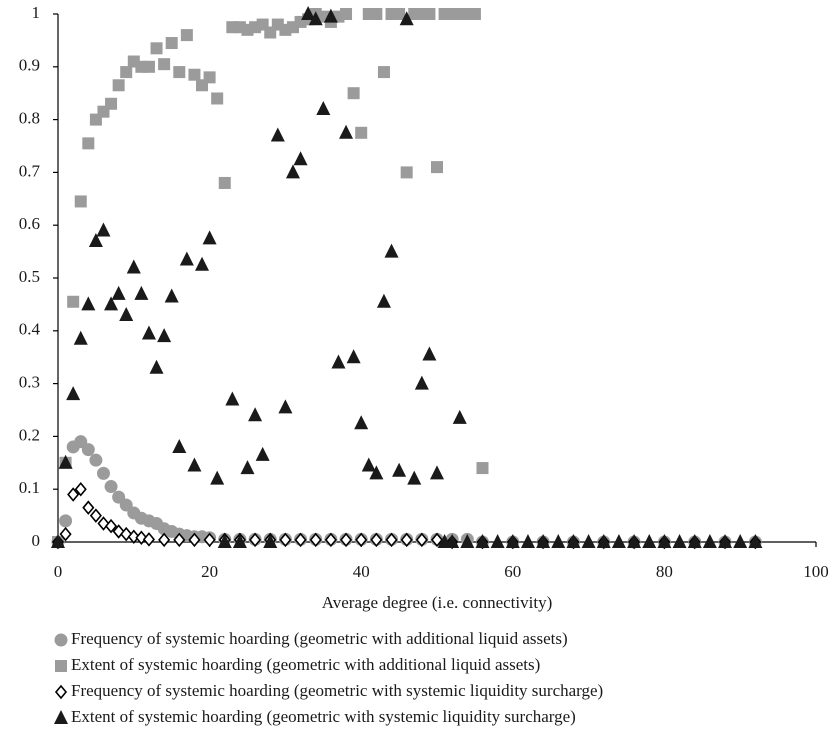 The width and height of the screenshot is (833, 739). Describe the element at coordinates (437, 602) in the screenshot. I see `x-axis-title: Average degree (i.e. connectivity)` at that location.